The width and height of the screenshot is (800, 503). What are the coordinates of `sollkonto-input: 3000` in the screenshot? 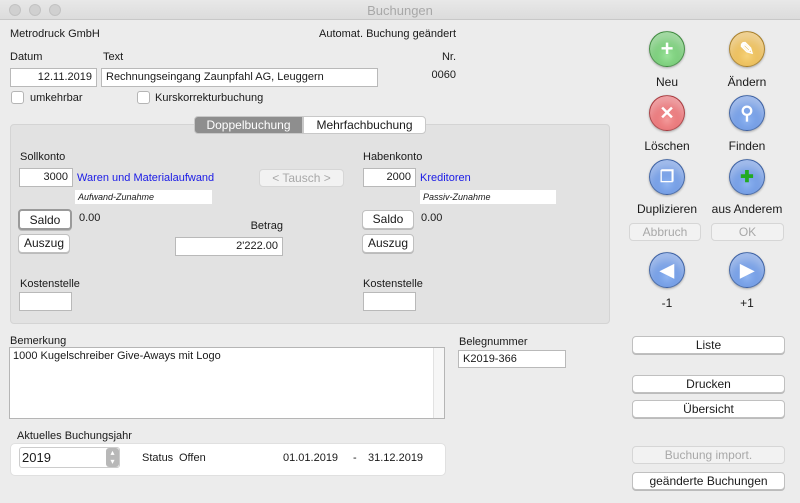 It's located at (46, 177).